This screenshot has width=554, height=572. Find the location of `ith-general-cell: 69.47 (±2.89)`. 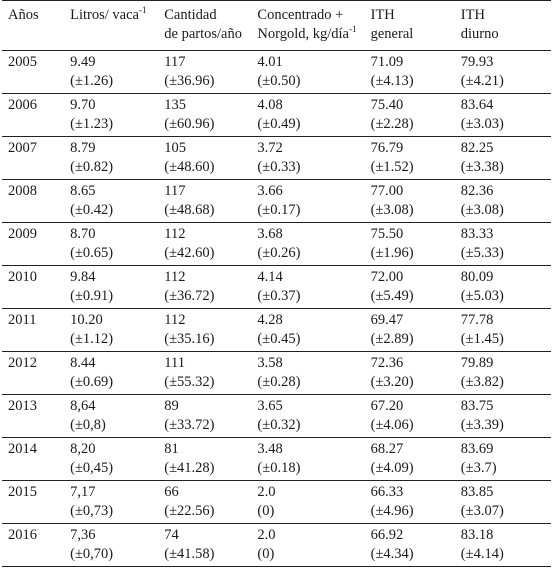

ith-general-cell: 69.47 (±2.89) is located at coordinates (416, 330).